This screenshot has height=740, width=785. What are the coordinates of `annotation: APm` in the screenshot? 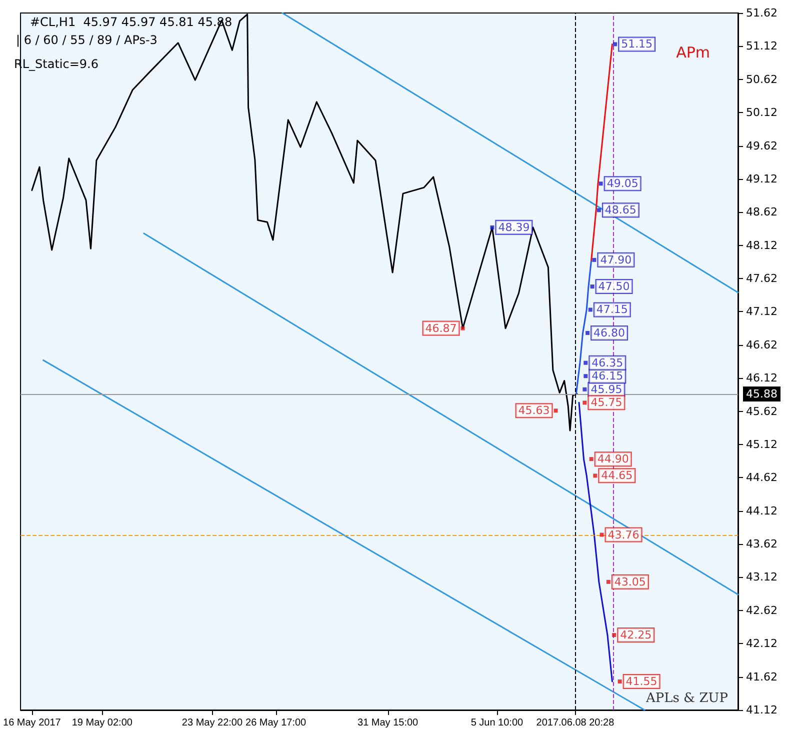 It's located at (693, 53).